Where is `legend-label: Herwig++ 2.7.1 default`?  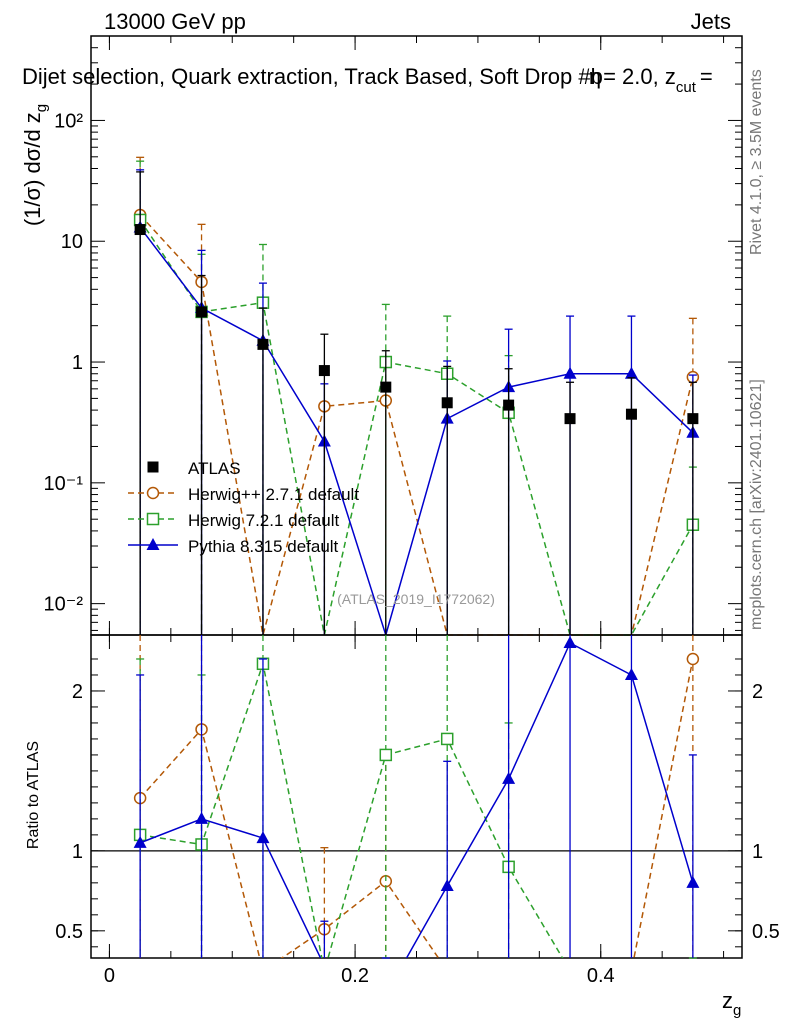 legend-label: Herwig++ 2.7.1 default is located at coordinates (273, 494).